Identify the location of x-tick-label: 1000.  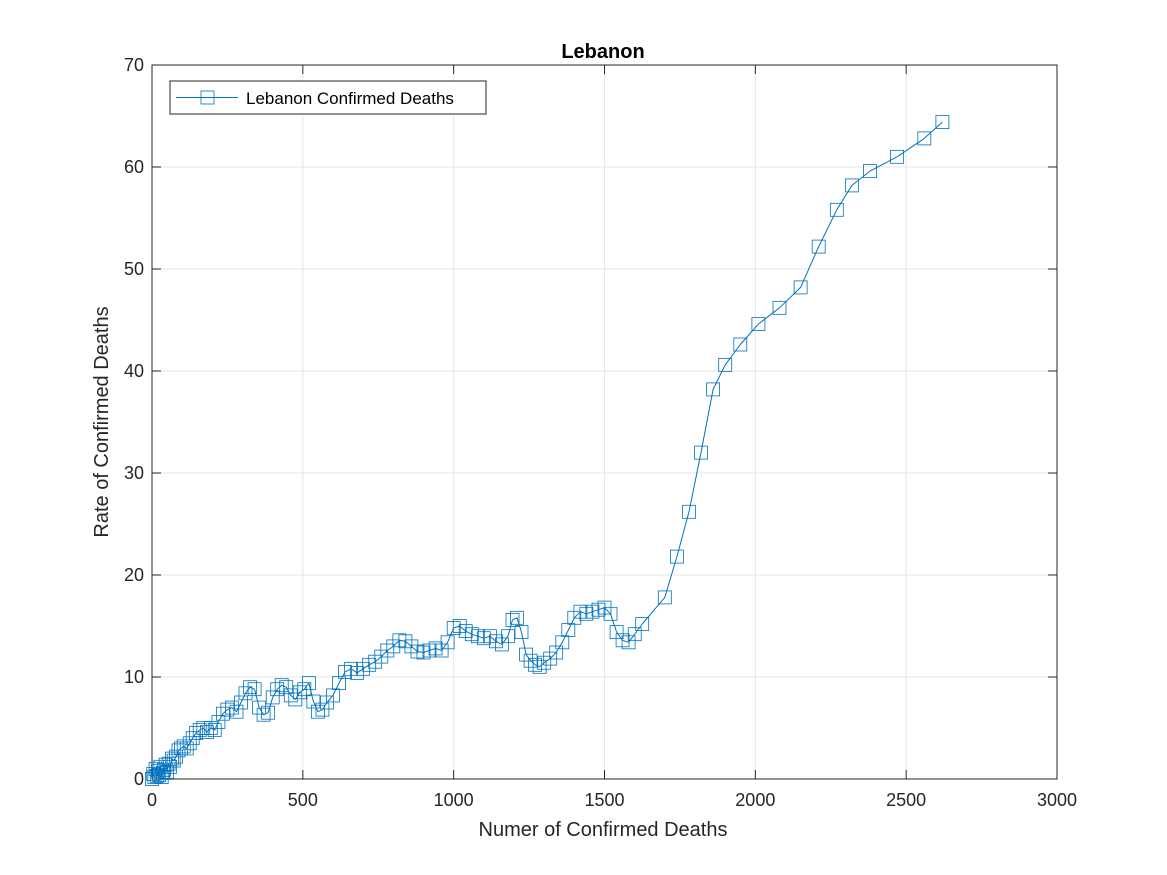
(454, 800).